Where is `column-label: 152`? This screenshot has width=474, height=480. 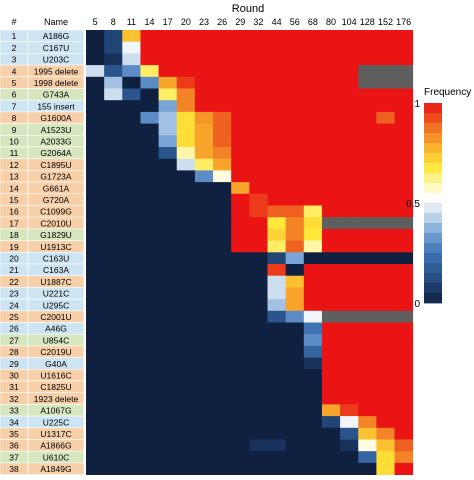
column-label: 152 is located at coordinates (385, 22).